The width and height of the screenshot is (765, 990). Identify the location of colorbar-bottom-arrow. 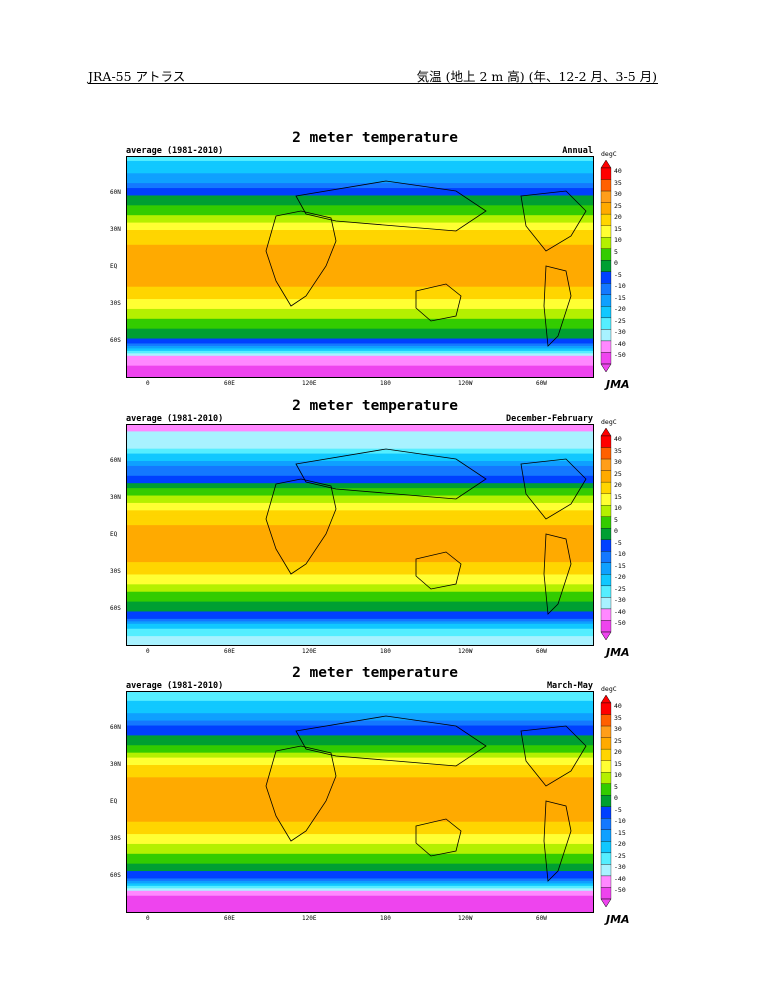
(606, 902).